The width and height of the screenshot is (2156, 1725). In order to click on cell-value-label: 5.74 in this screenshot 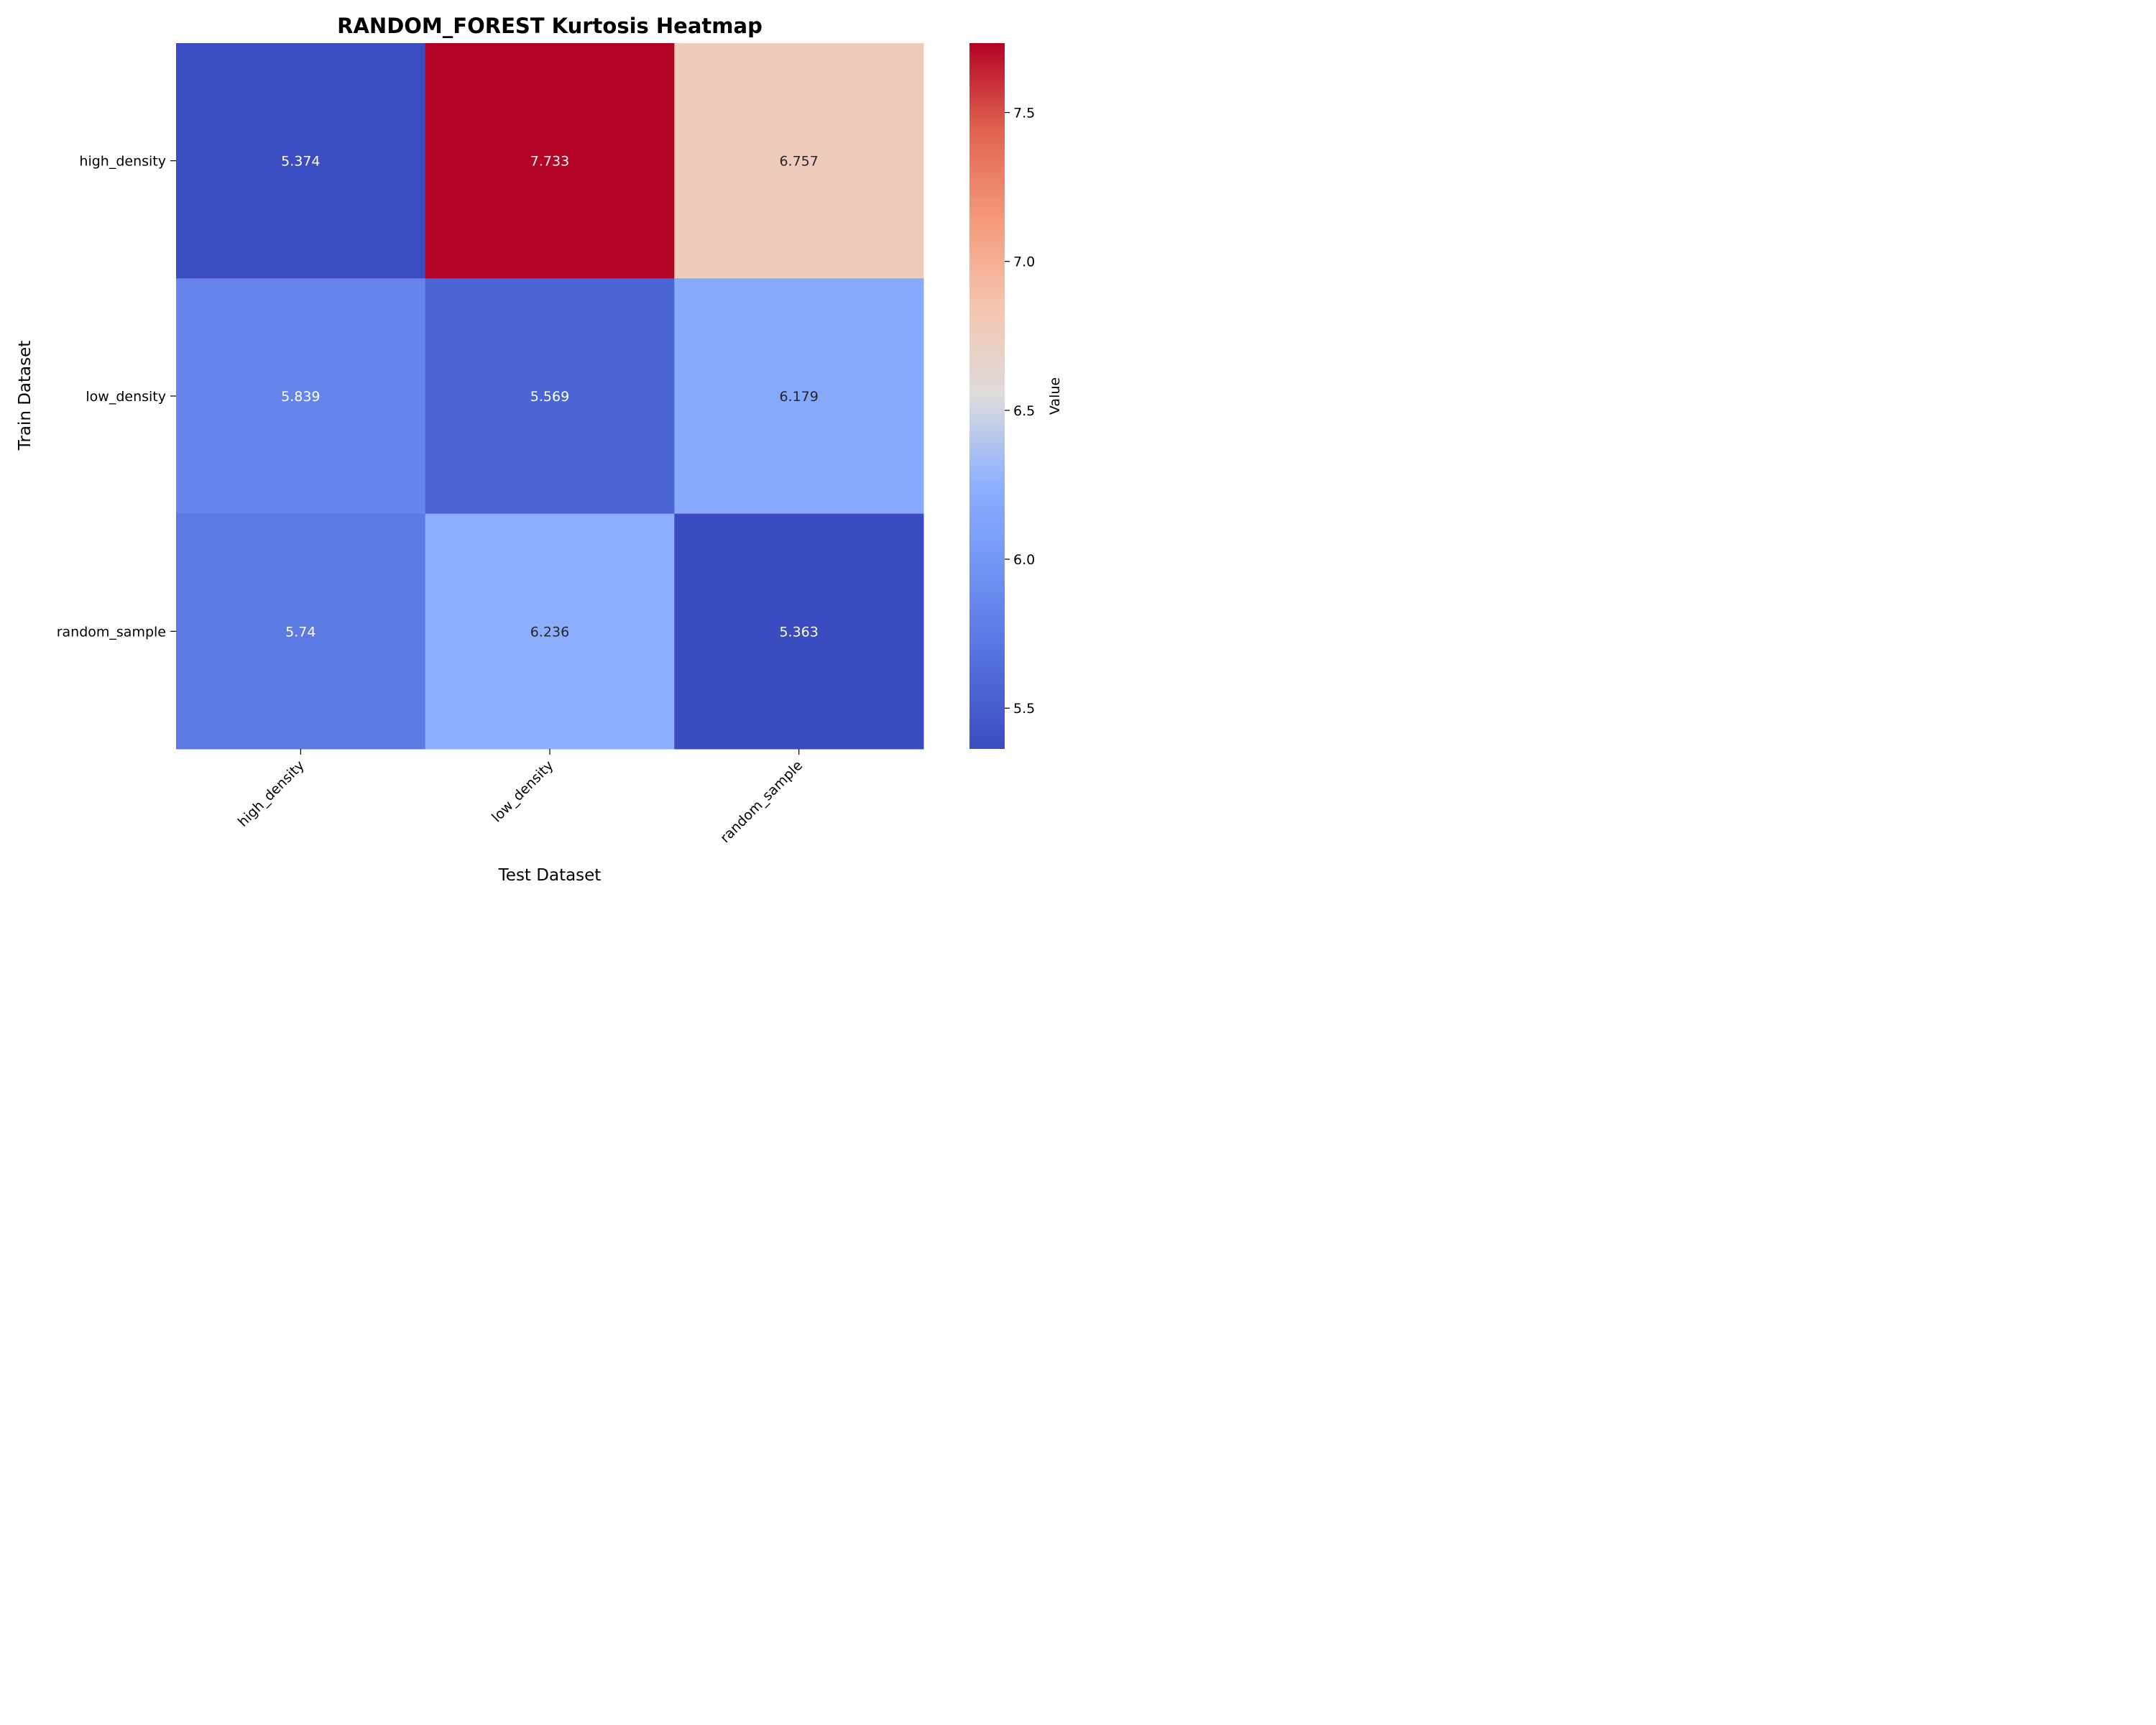, I will do `click(300, 632)`.